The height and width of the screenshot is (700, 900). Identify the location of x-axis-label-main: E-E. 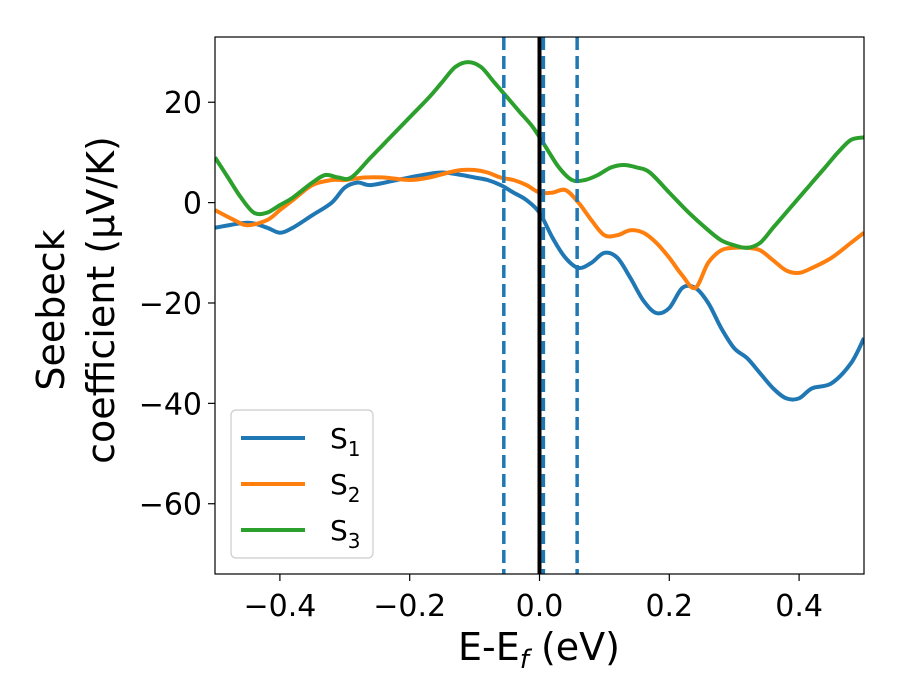
(489, 647).